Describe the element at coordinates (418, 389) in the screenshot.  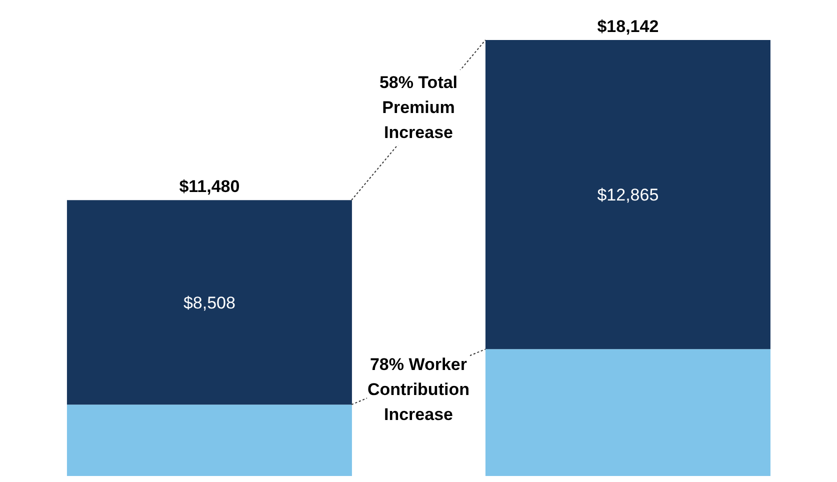
I see `annotation: 78% Worker Contribution Increase` at that location.